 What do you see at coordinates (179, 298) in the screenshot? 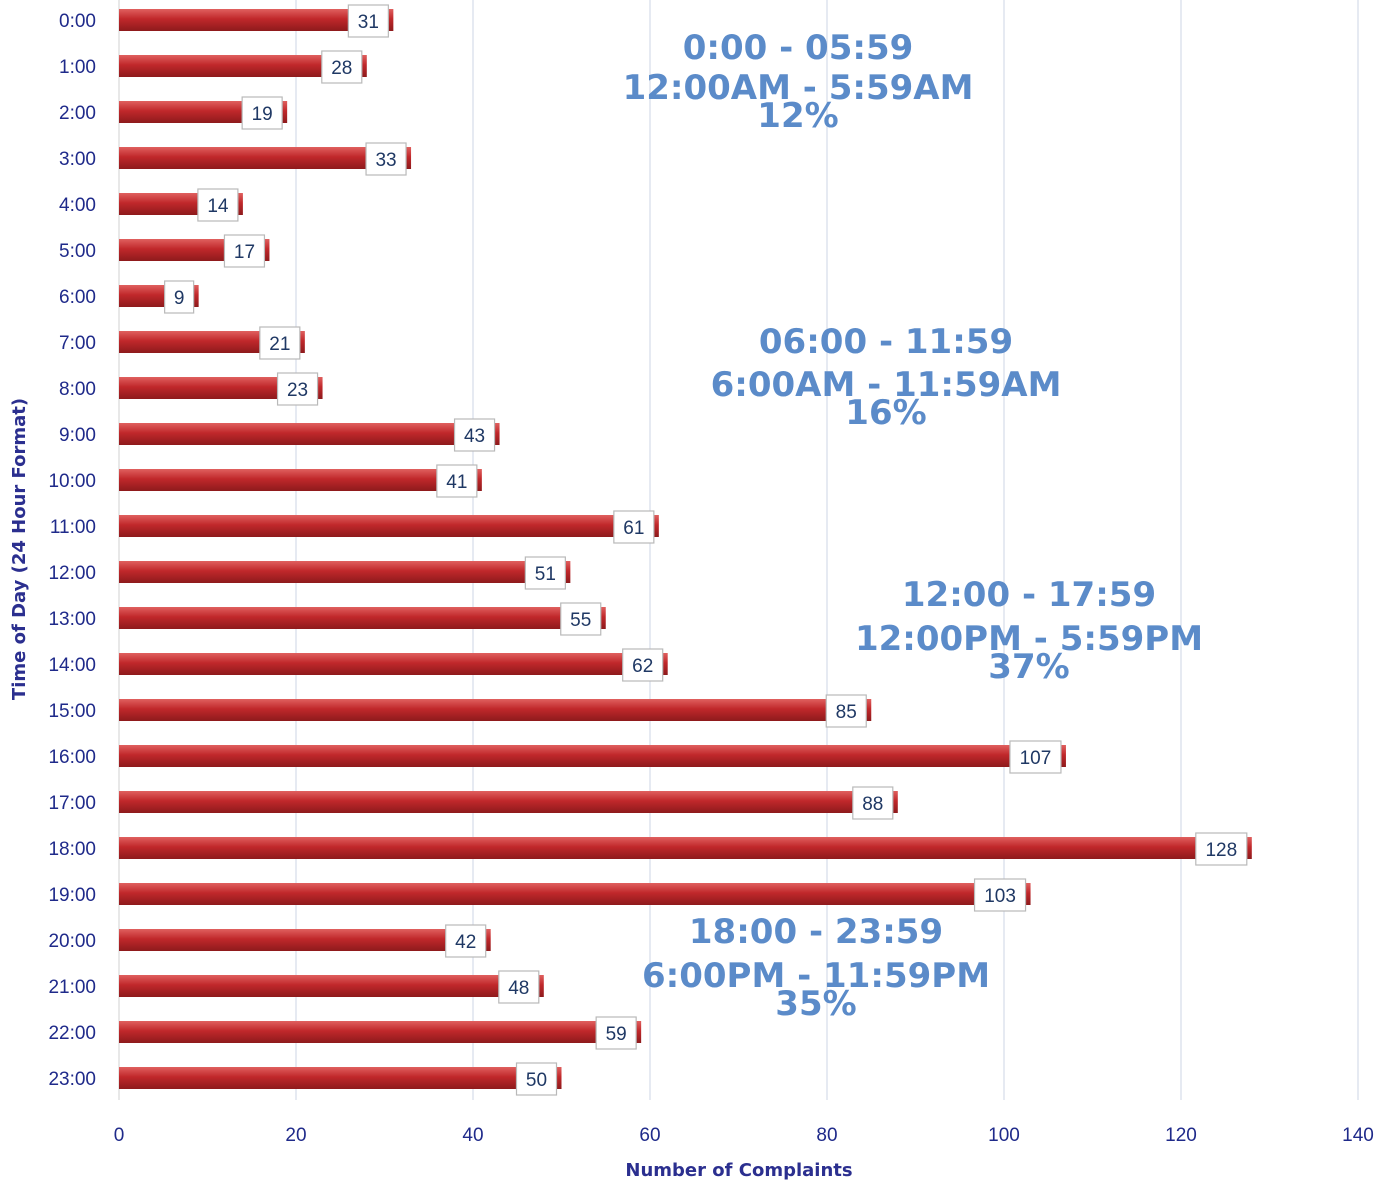
I see `data-label: 9` at bounding box center [179, 298].